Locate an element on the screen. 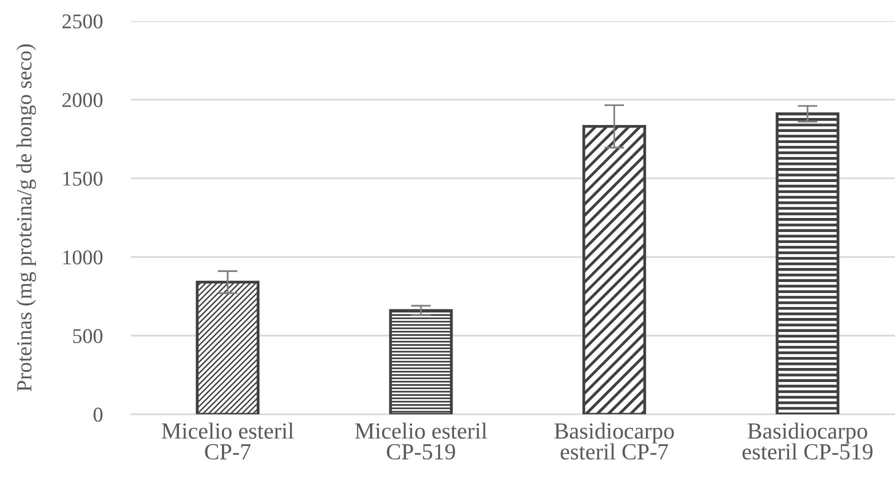  x-tick-label: Micelio esteril CP-7 is located at coordinates (228, 441).